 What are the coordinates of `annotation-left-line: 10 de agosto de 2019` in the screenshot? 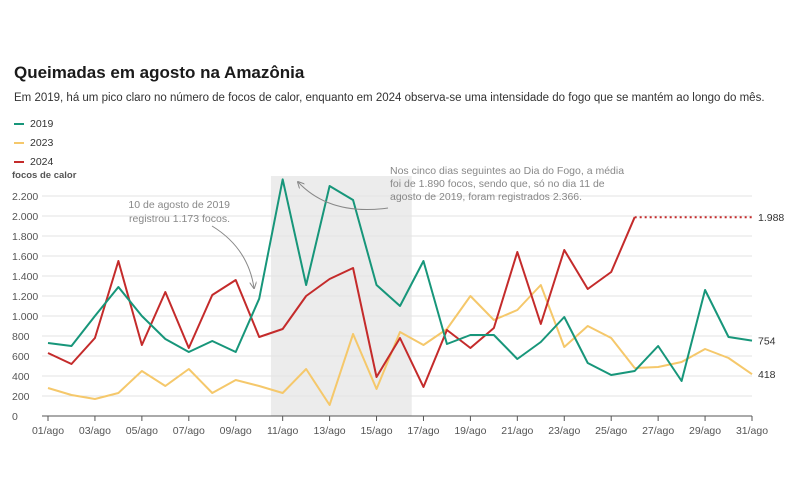 It's located at (179, 205).